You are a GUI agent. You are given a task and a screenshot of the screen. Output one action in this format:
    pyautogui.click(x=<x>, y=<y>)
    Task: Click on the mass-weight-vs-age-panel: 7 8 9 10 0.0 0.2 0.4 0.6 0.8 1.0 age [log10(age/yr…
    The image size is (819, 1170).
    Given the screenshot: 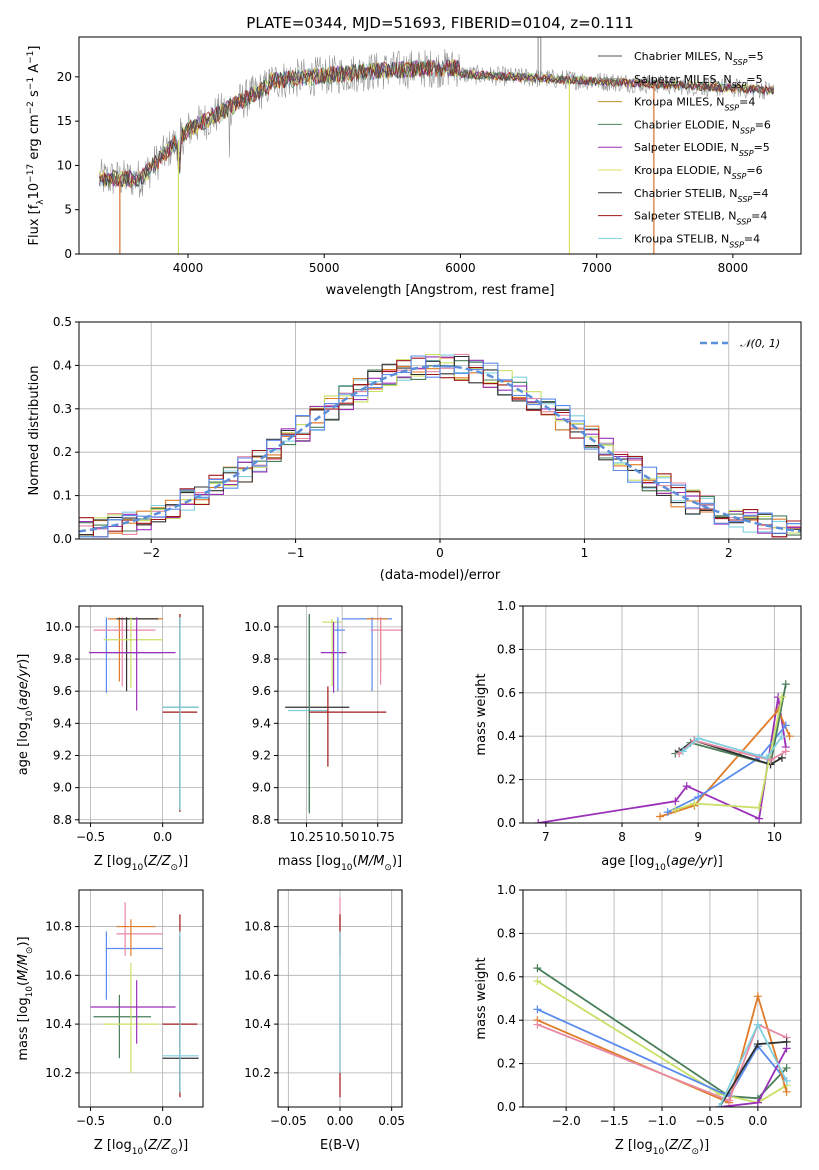 What is the action you would take?
    pyautogui.click(x=638, y=736)
    